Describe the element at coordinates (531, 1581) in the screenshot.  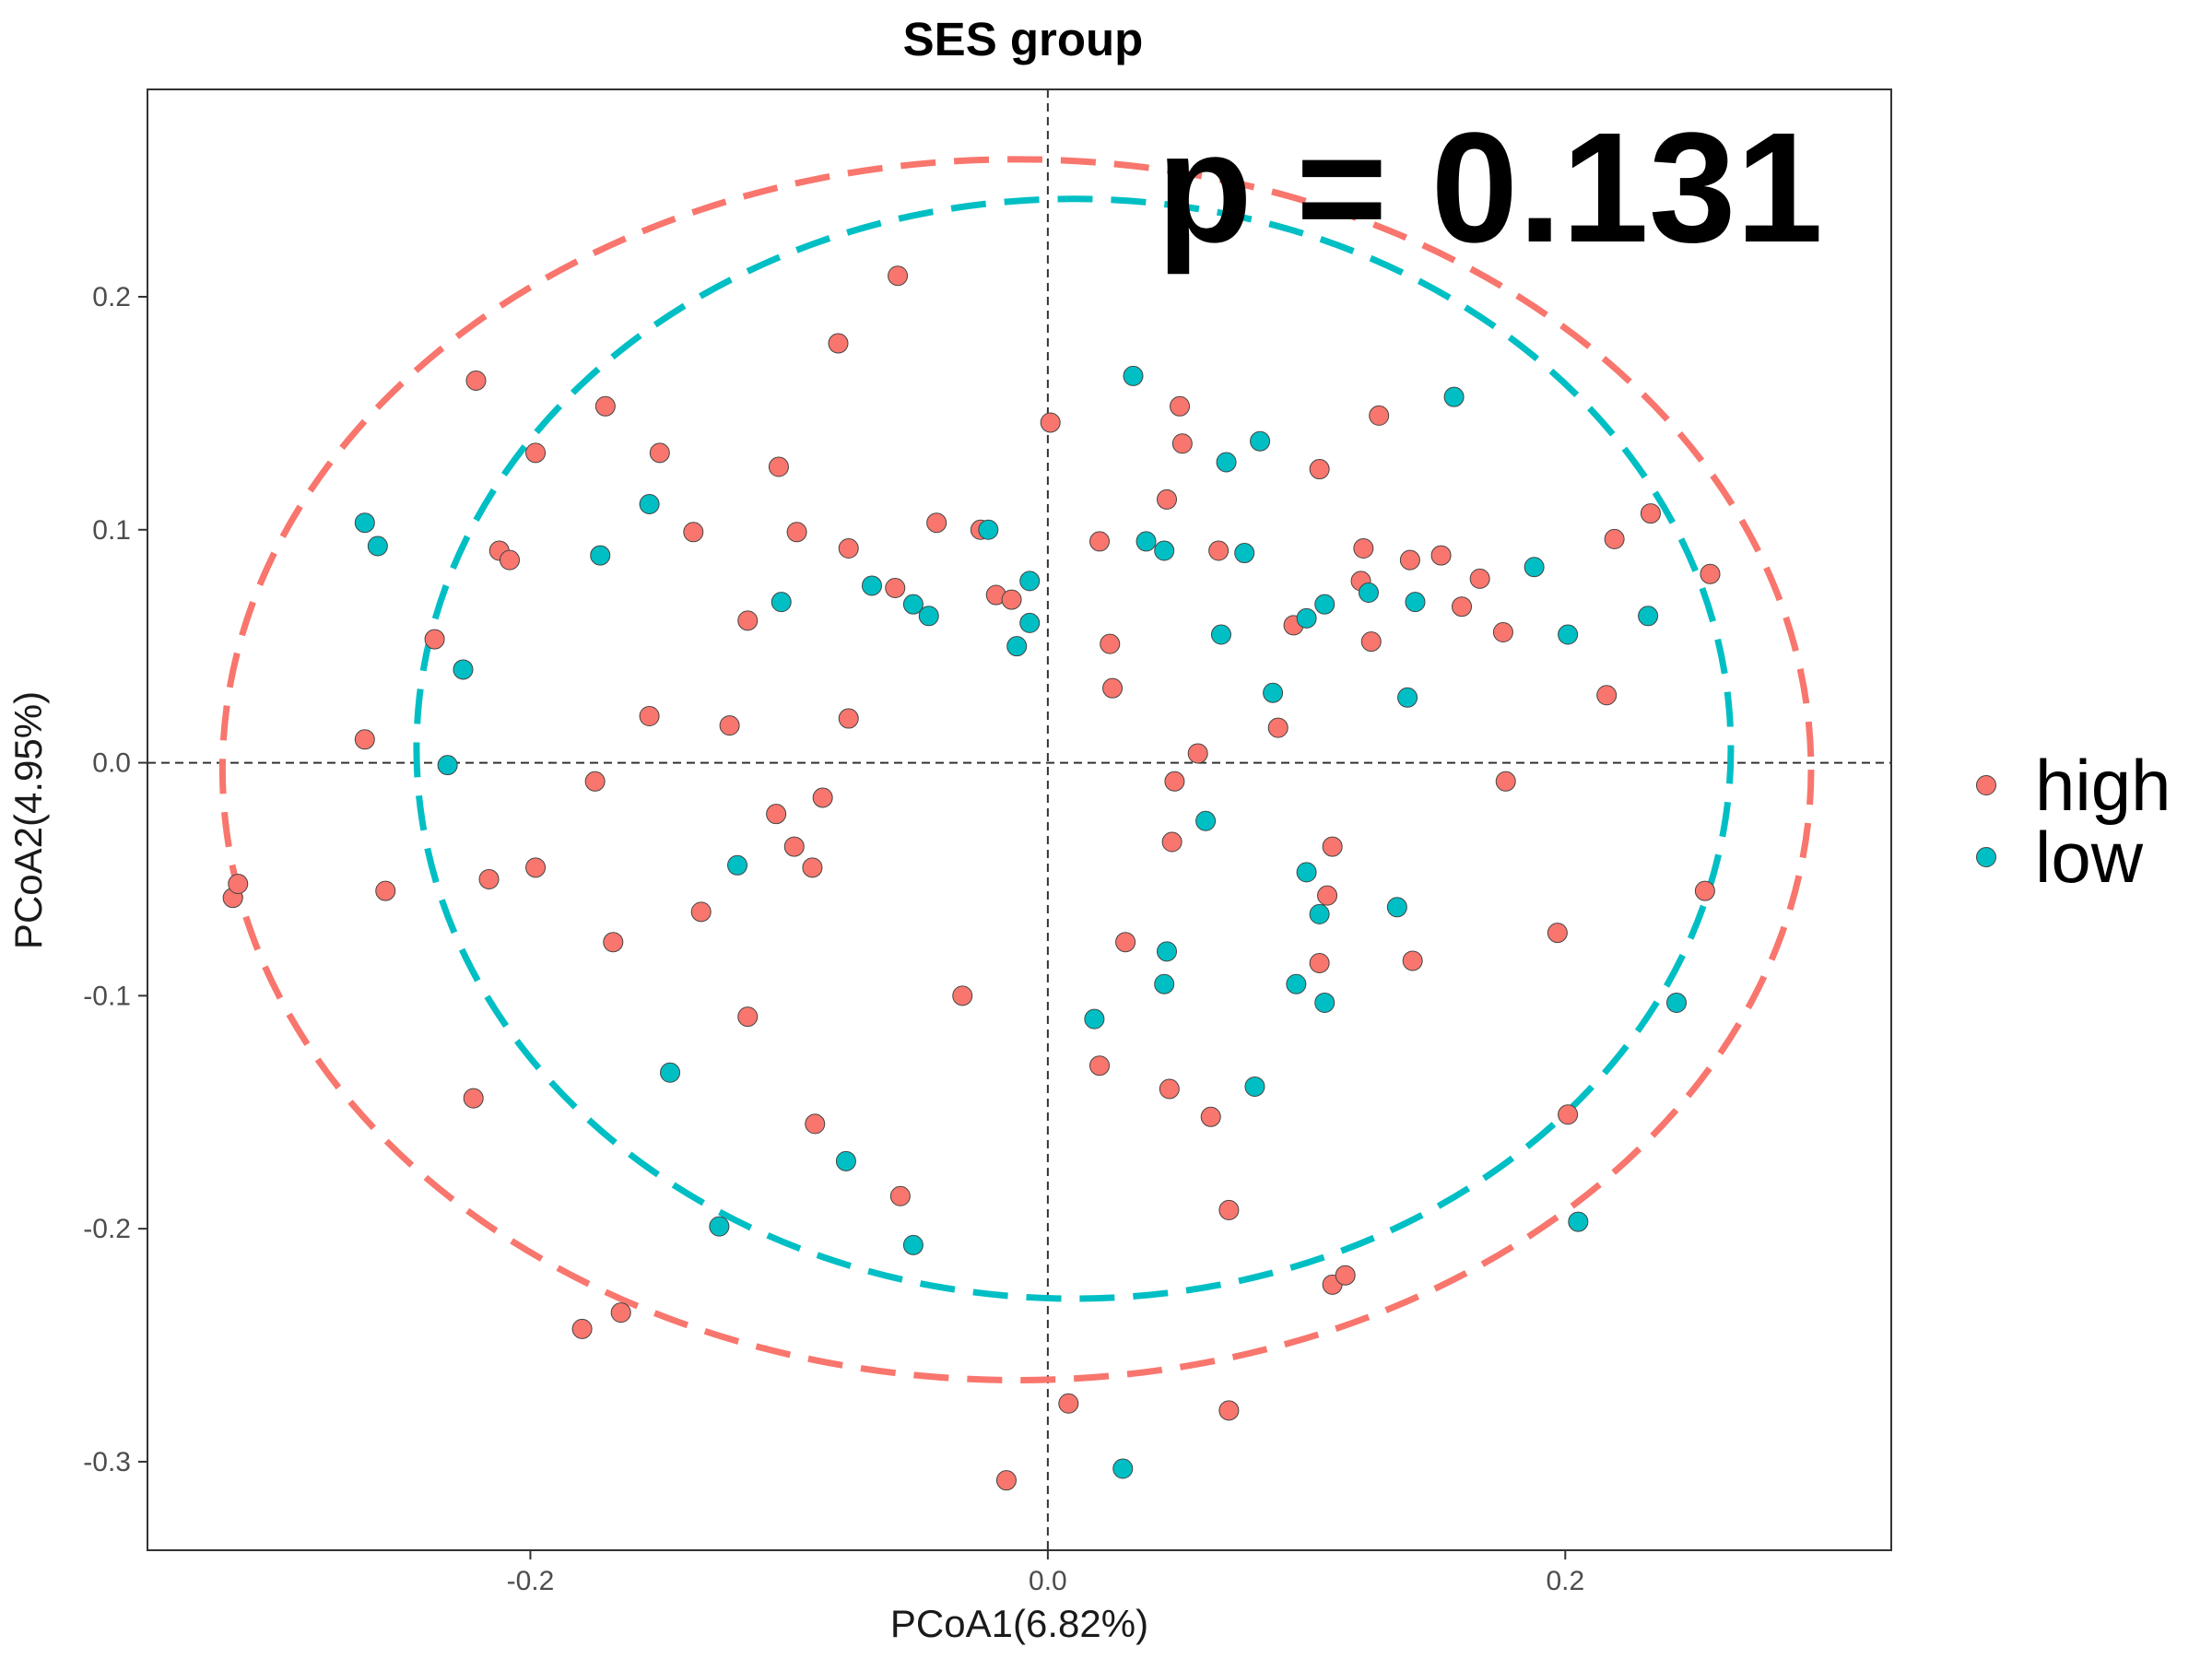
I see `x-tick-label: -0.2` at that location.